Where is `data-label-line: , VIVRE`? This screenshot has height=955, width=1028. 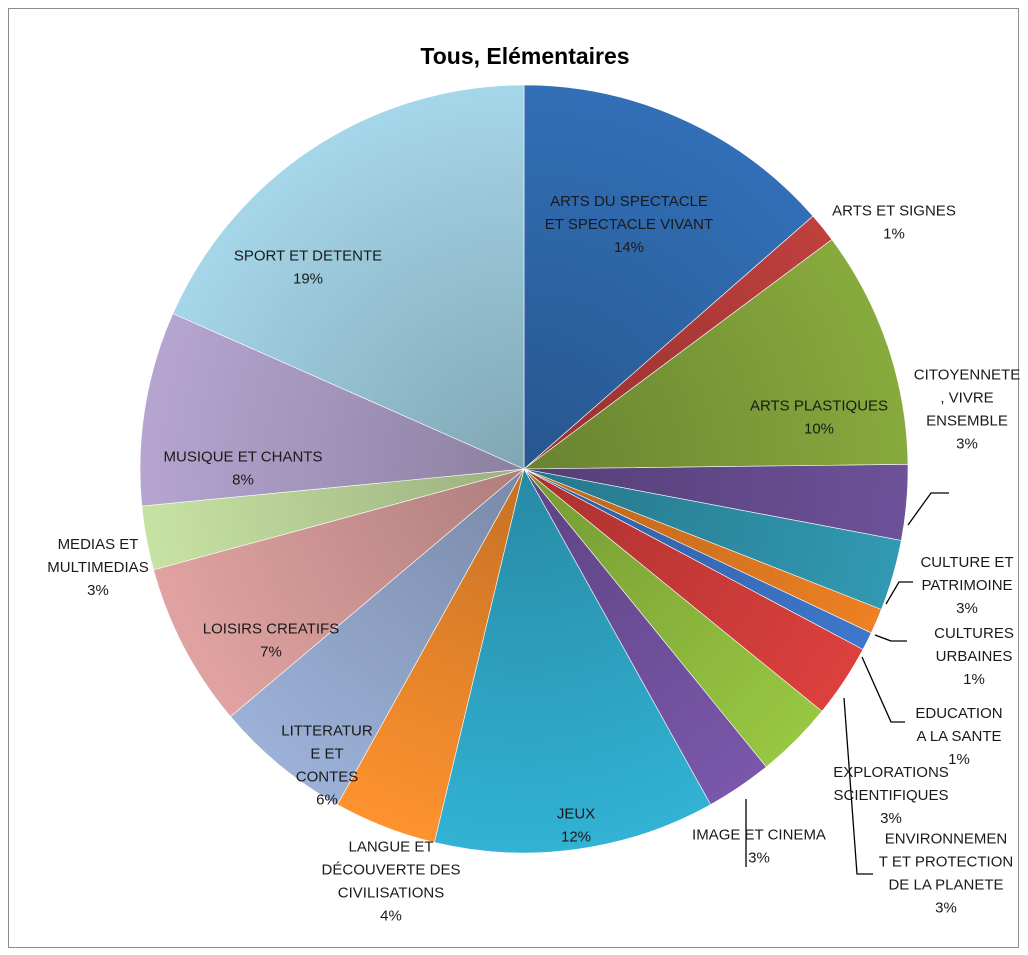 data-label-line: , VIVRE is located at coordinates (966, 398).